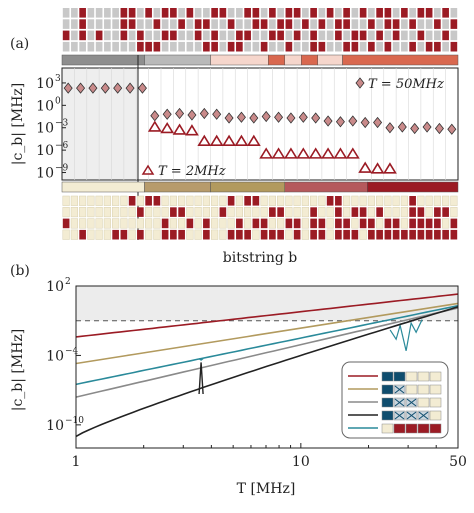 The height and width of the screenshot is (513, 474). I want to click on y-tick-label-b-sup: 2, so click(68, 282).